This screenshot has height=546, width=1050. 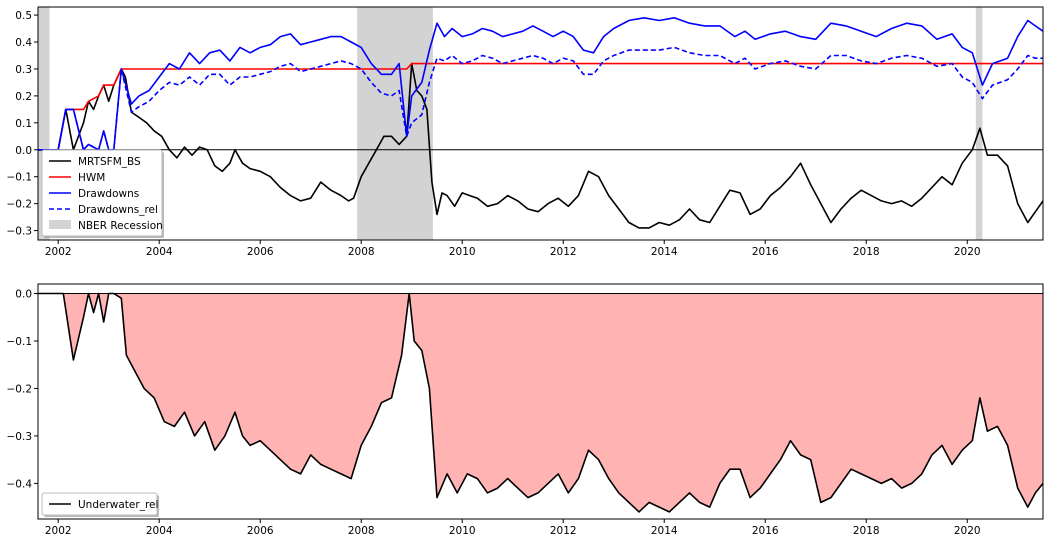 What do you see at coordinates (91, 178) in the screenshot?
I see `legend-label: HWM` at bounding box center [91, 178].